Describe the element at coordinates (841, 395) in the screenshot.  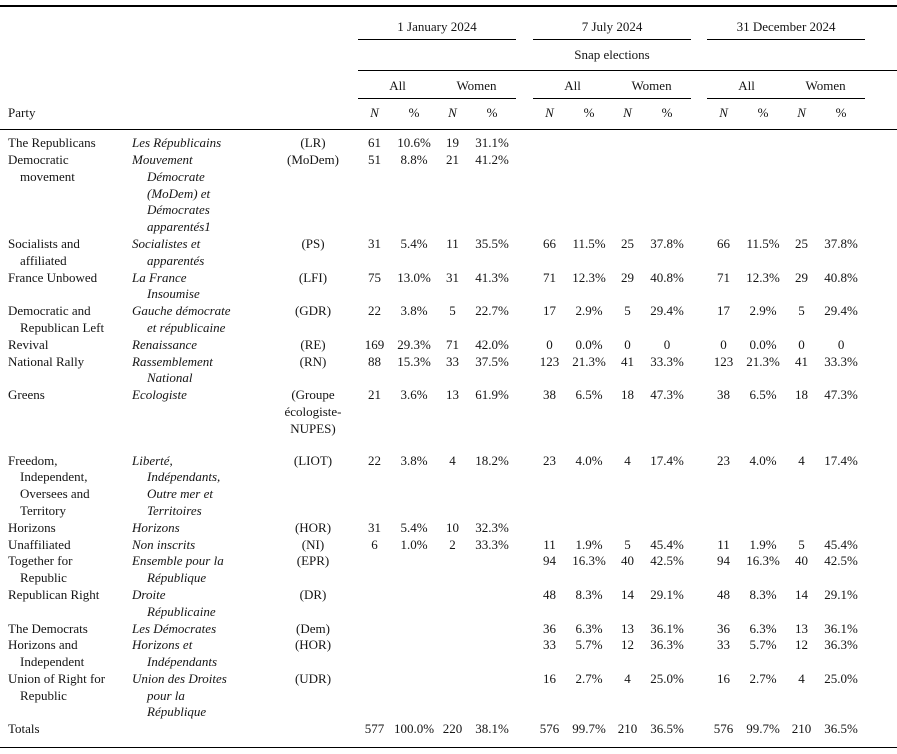
I see `stat-dec-women-pct: 47.3%` at that location.